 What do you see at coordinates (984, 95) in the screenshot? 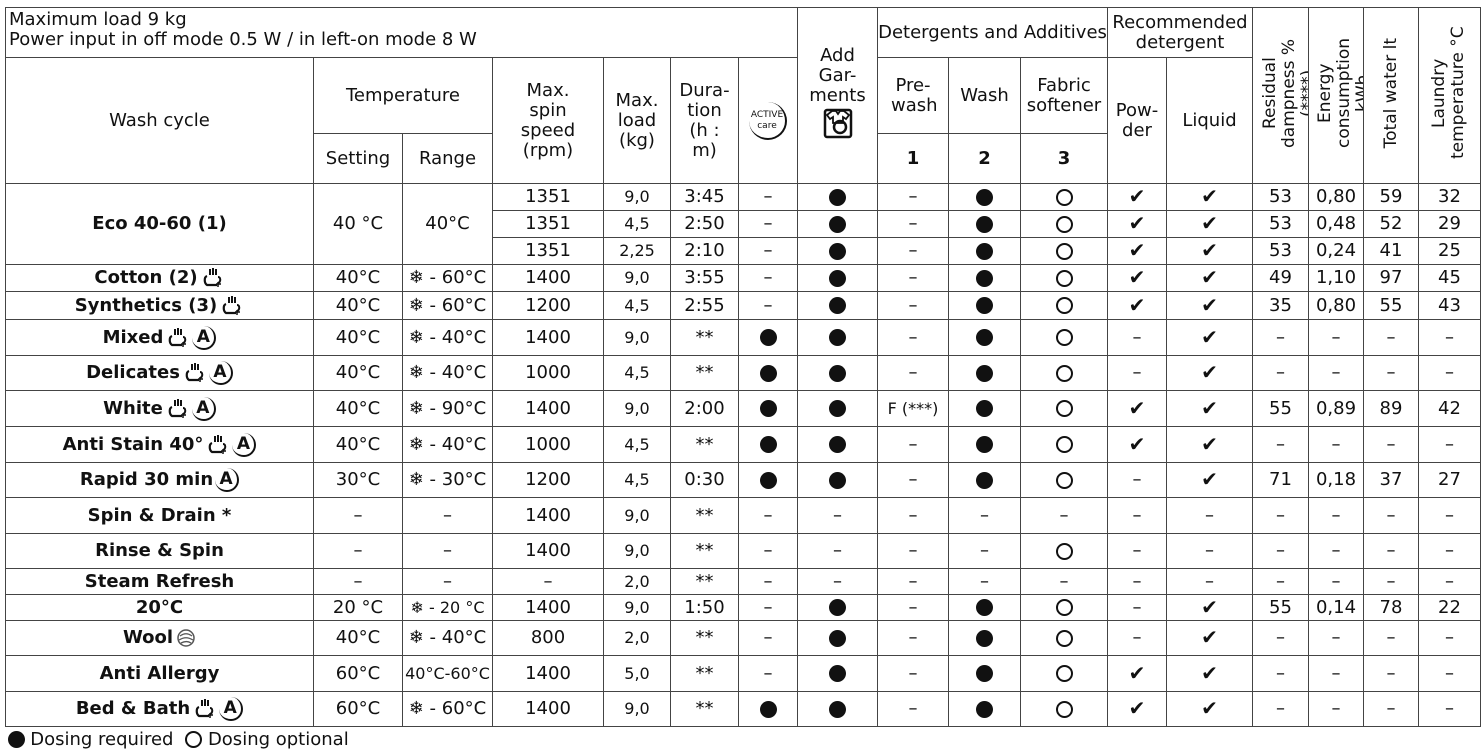
I see `wash-header: Wash` at bounding box center [984, 95].